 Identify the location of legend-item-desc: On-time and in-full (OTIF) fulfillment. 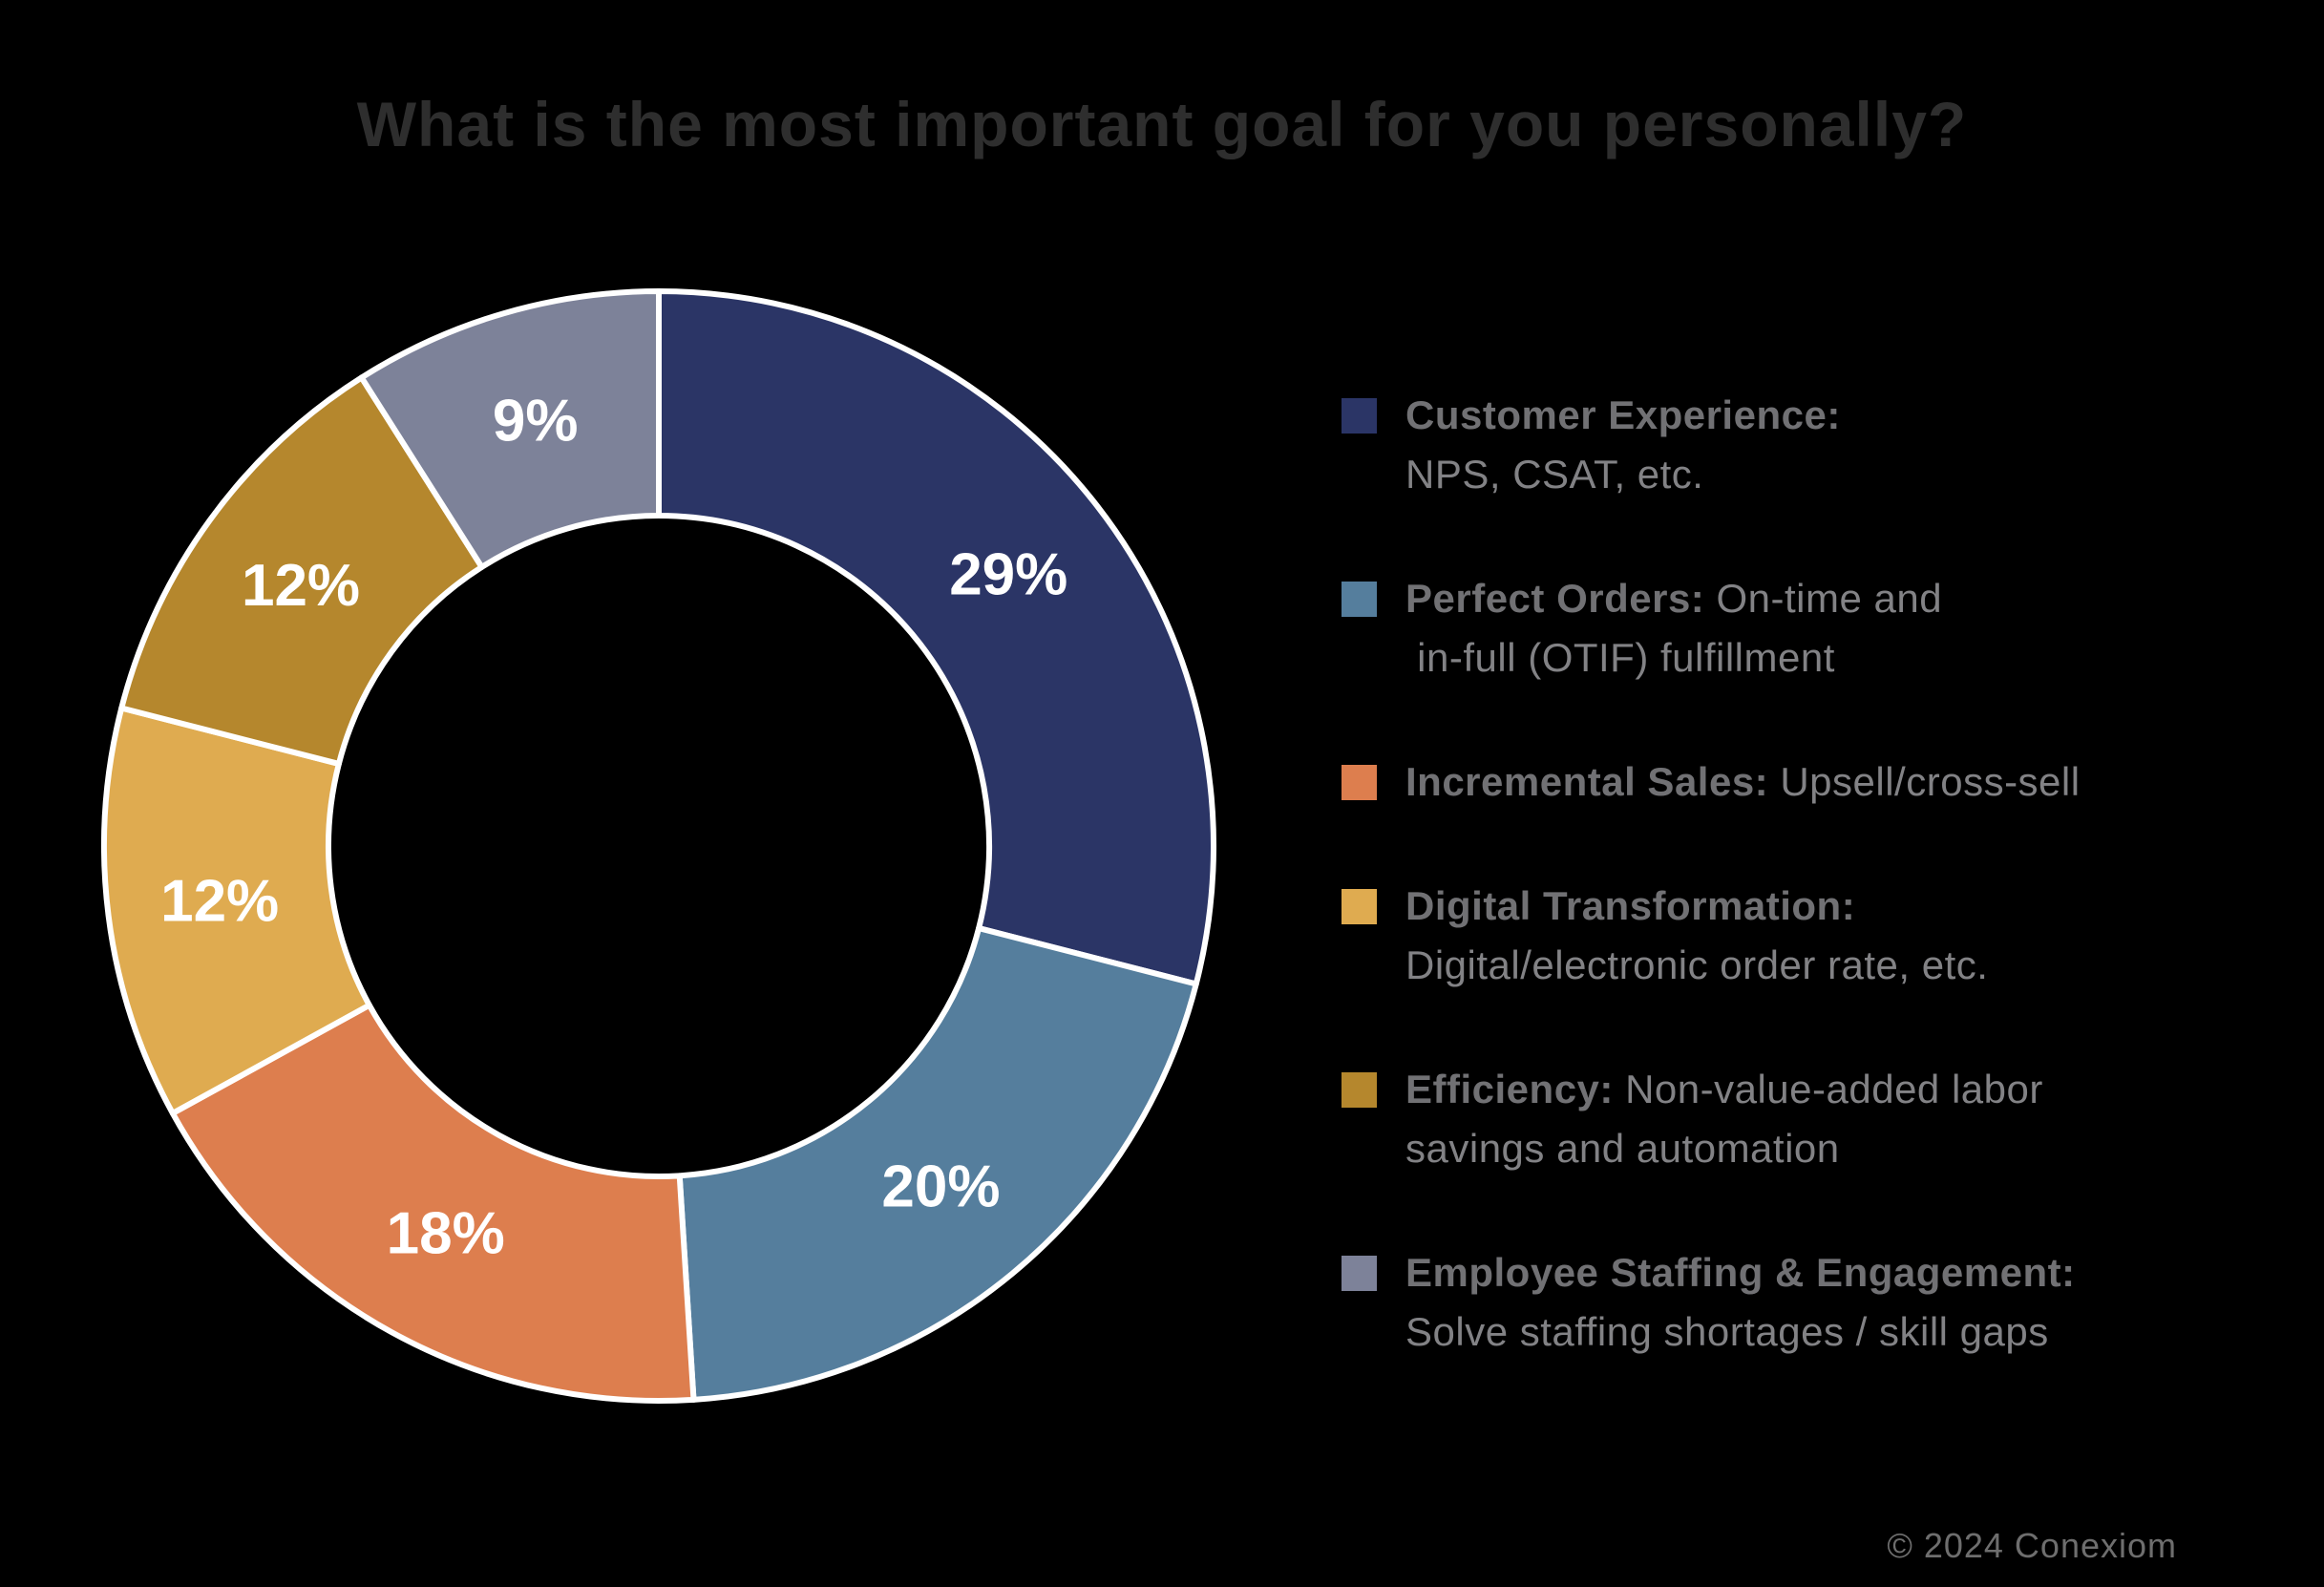
(1680, 628).